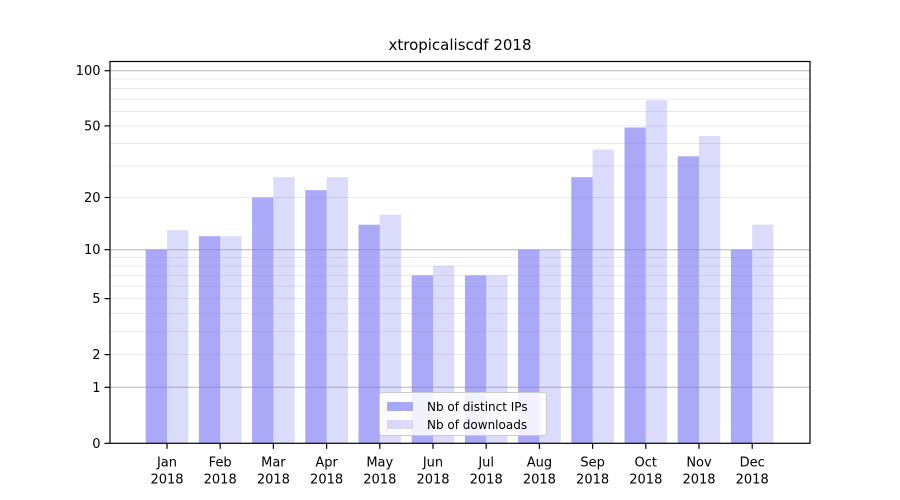 This screenshot has width=900, height=500. I want to click on bar-distinct-ips-may, so click(369, 334).